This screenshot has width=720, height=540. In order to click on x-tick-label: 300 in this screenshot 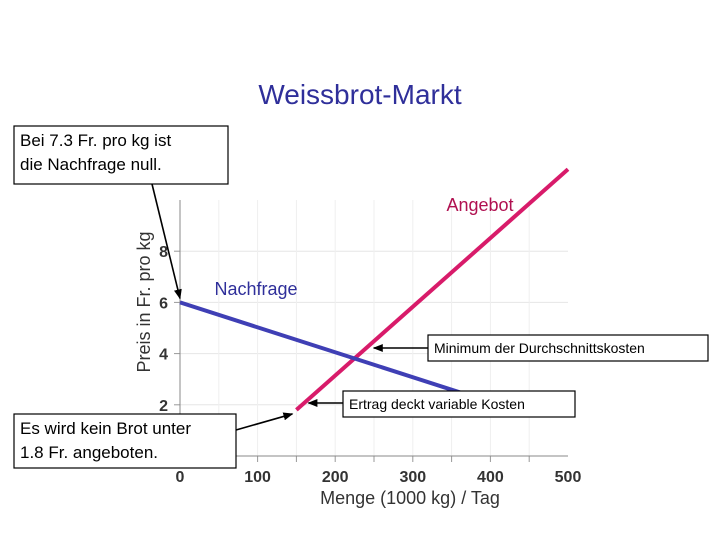, I will do `click(412, 477)`.